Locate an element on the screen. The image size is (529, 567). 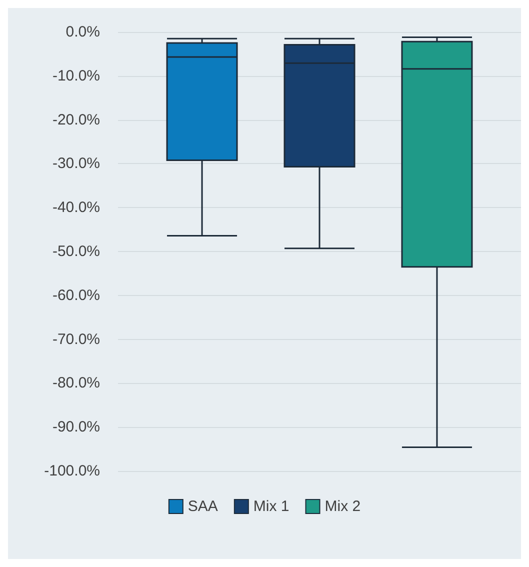
y-tick-label: -30.0% is located at coordinates (76, 163).